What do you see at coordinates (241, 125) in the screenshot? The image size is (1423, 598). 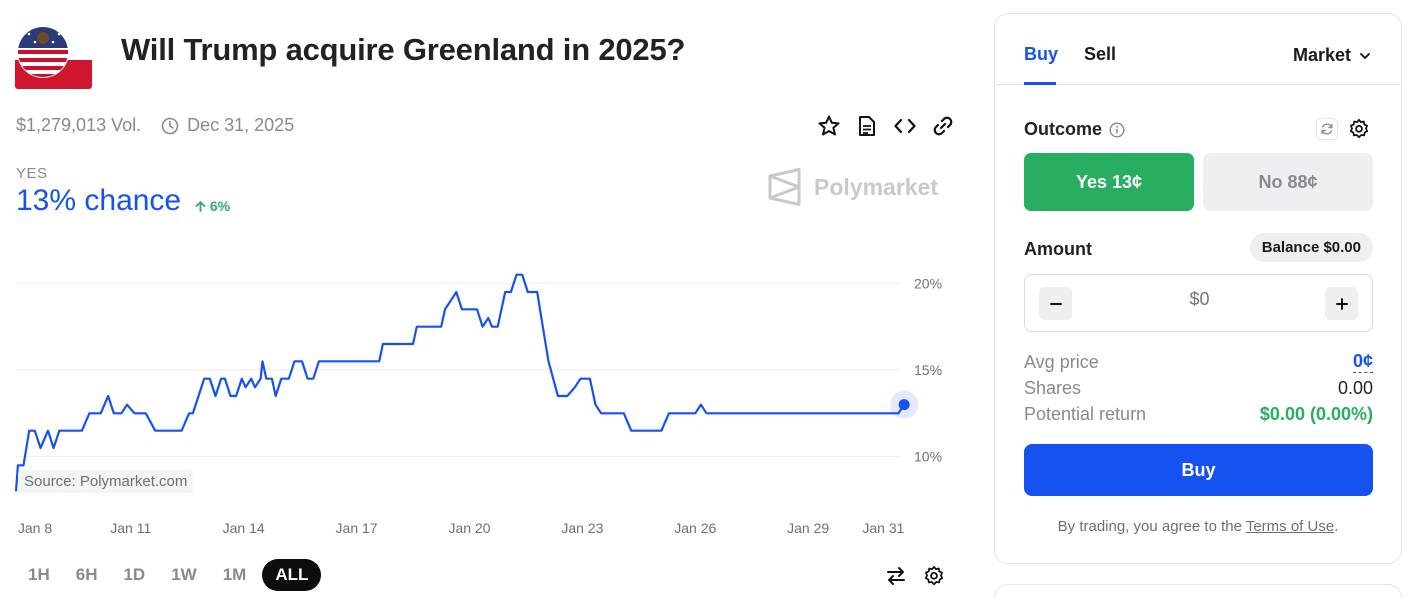 I see `end-date-text: Dec 31, 2025` at bounding box center [241, 125].